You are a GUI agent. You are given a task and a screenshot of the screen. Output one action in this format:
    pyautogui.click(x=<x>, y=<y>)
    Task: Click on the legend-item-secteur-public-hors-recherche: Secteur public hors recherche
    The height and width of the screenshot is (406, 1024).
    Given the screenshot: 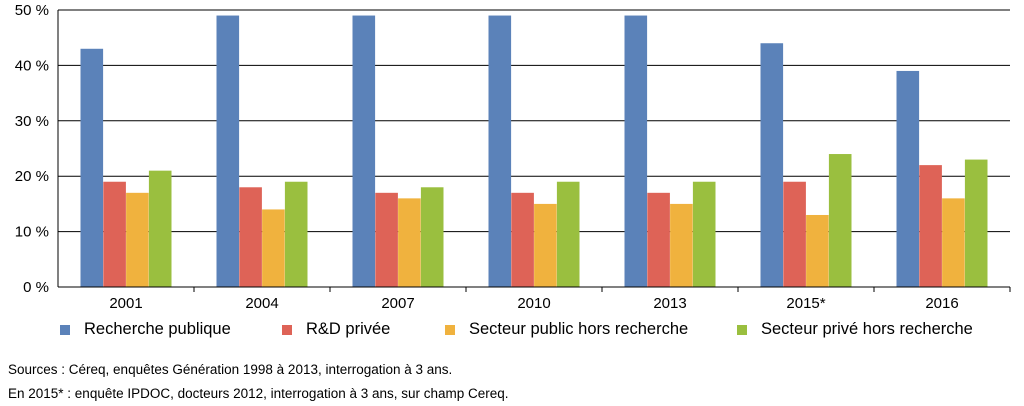 What is the action you would take?
    pyautogui.click(x=566, y=329)
    